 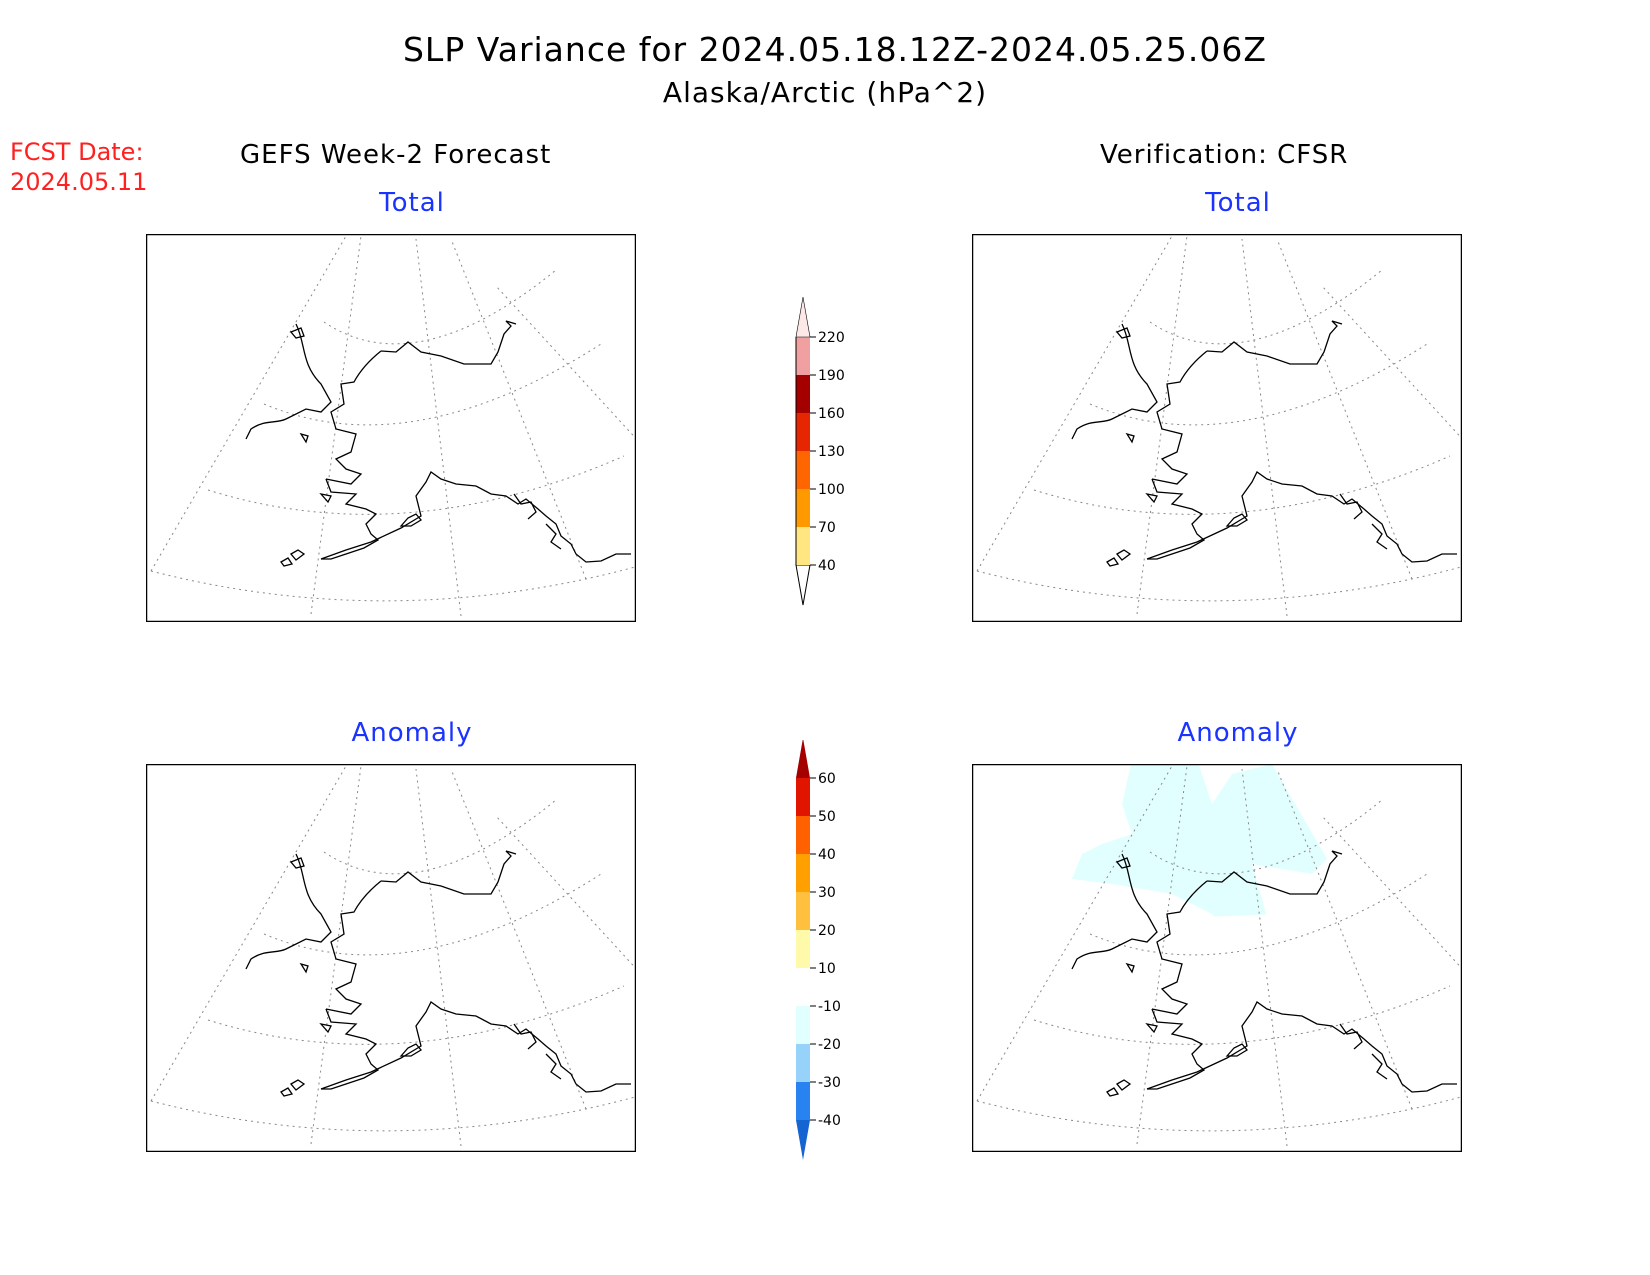 What do you see at coordinates (829, 1083) in the screenshot?
I see `colorbar-label: -30` at bounding box center [829, 1083].